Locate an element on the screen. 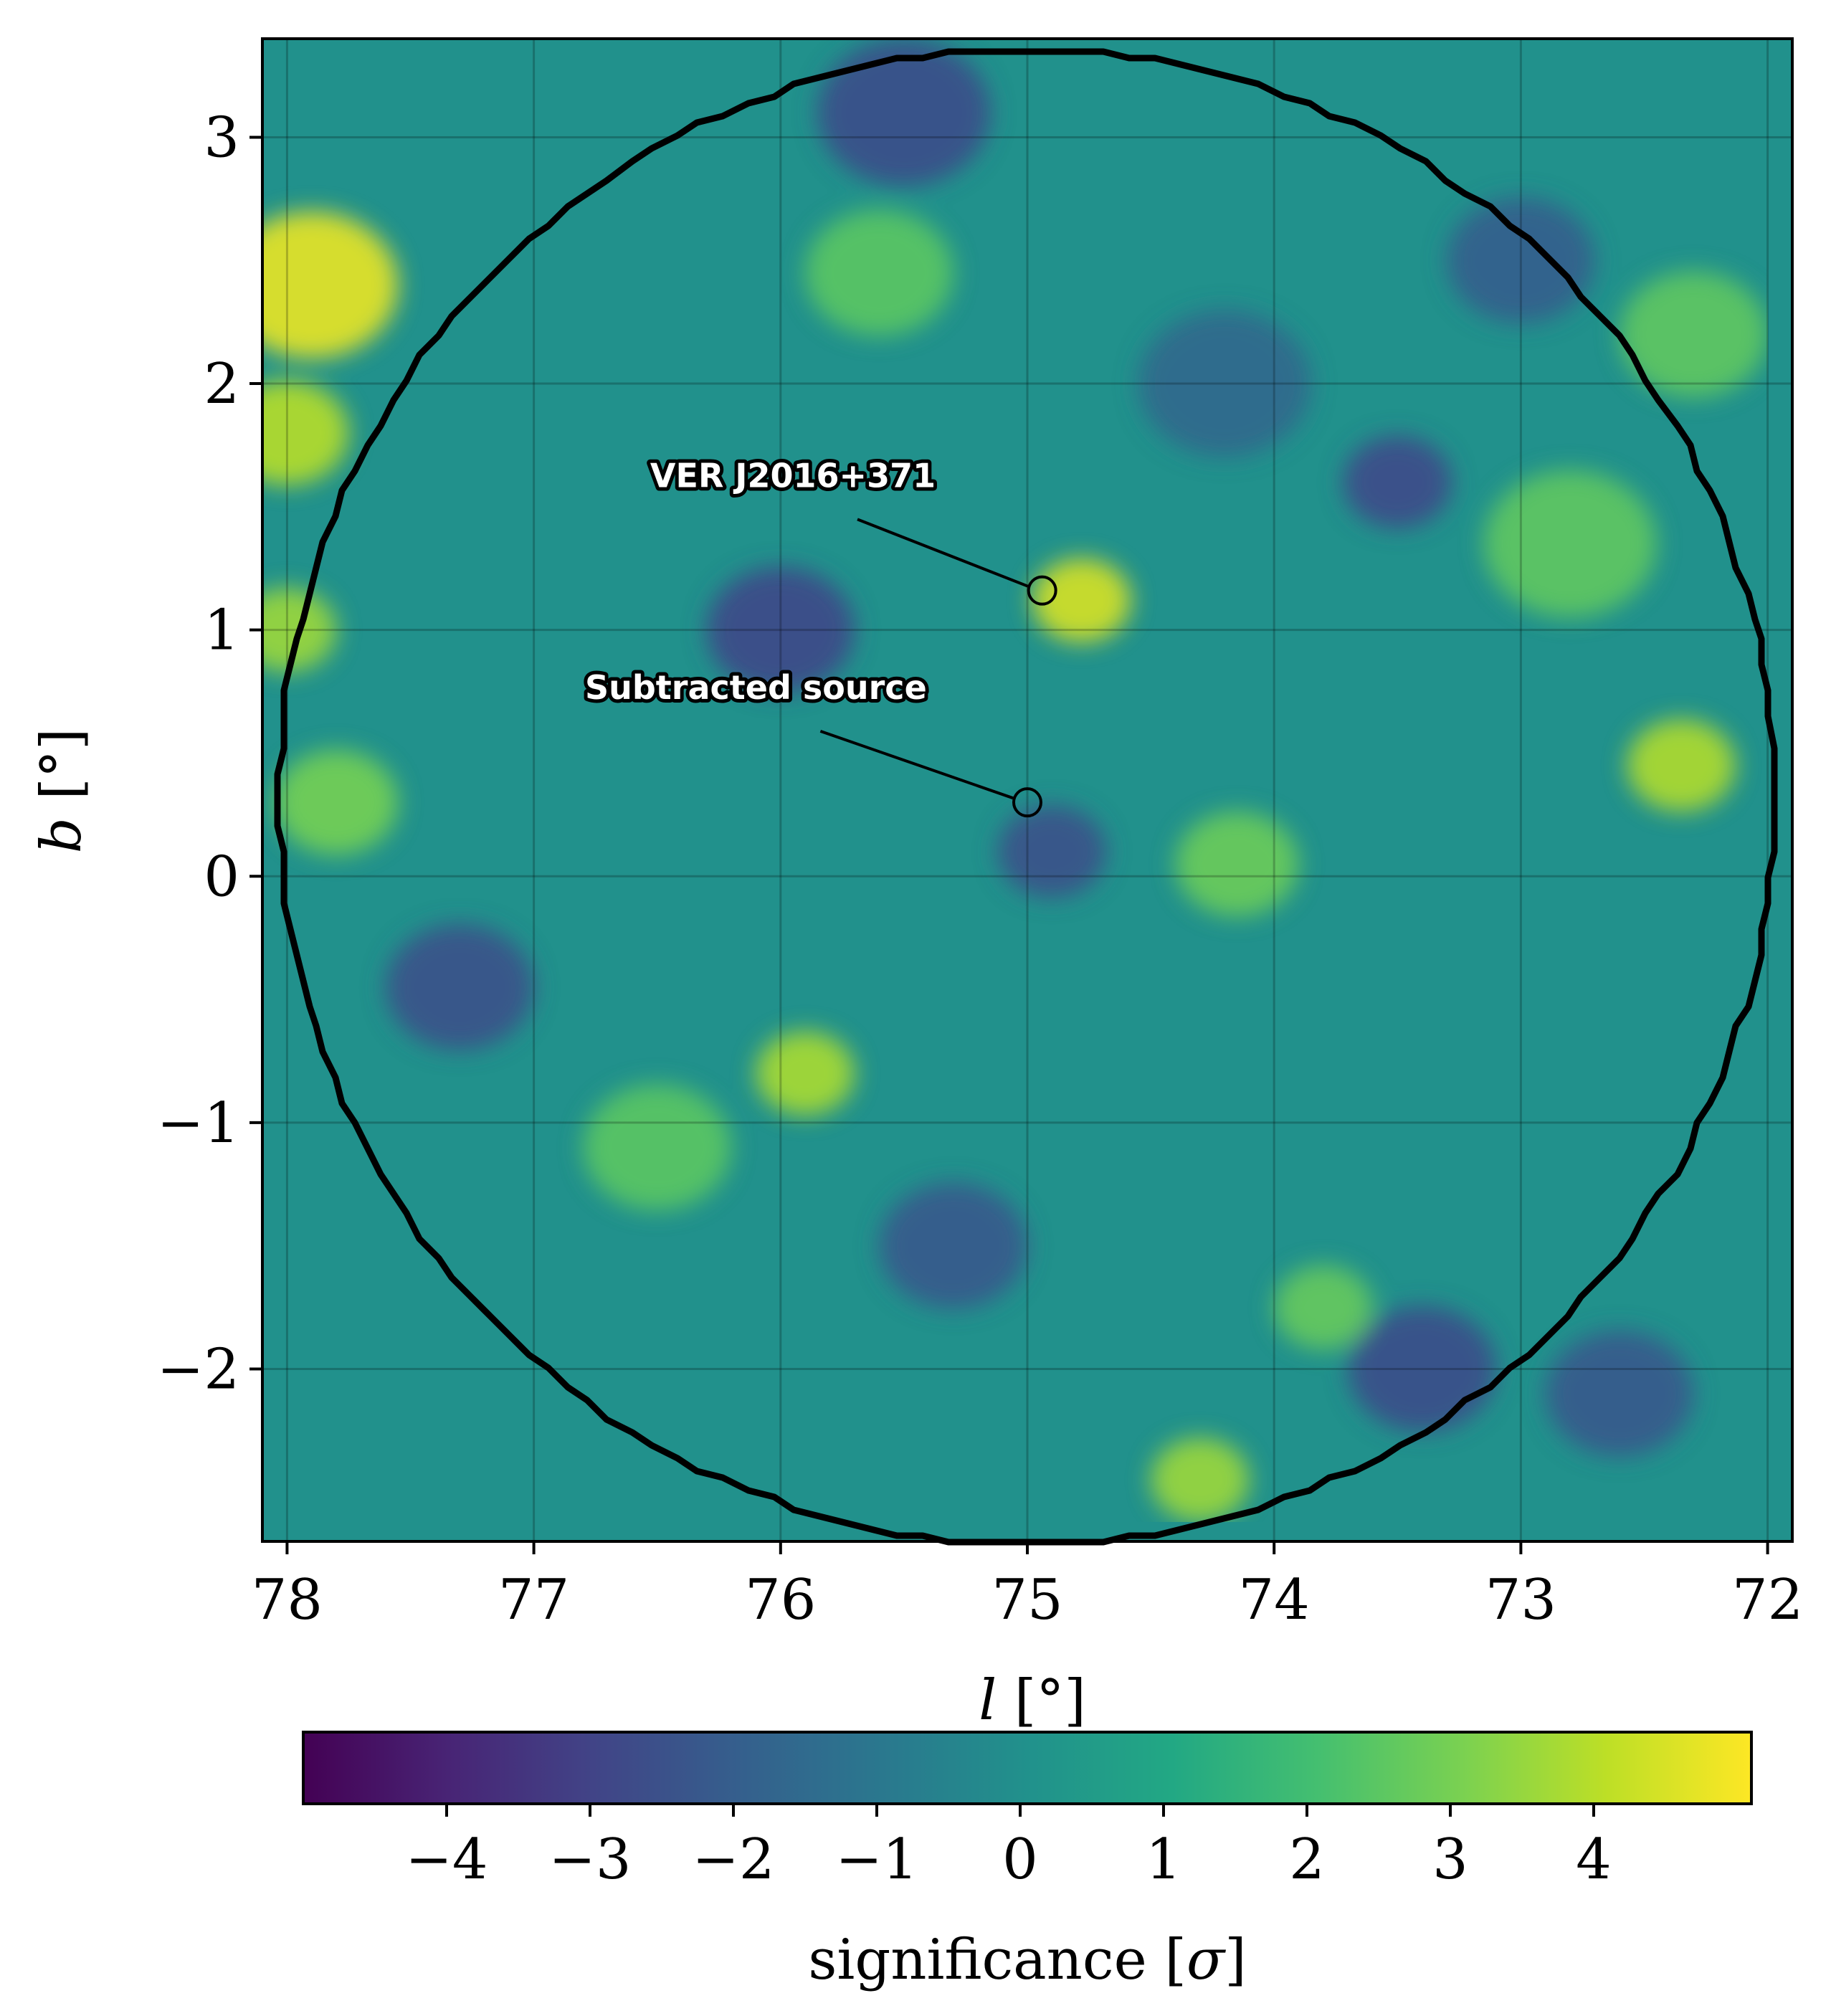 The height and width of the screenshot is (2016, 1831). x-axis-label-symbol: l is located at coordinates (988, 1700).